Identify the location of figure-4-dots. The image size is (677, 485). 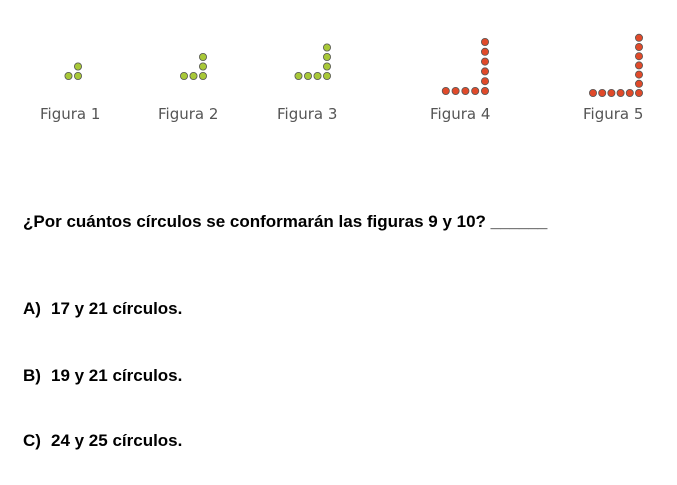
(465, 66).